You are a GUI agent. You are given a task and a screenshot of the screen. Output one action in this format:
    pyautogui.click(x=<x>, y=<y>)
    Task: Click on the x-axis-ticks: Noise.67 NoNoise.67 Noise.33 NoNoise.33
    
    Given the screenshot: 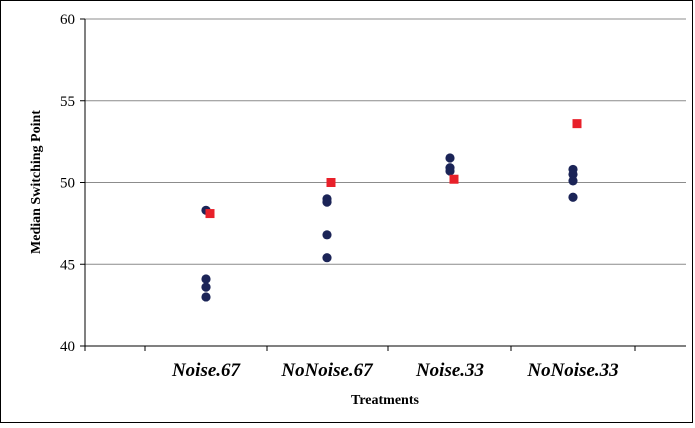 What is the action you would take?
    pyautogui.click(x=360, y=363)
    